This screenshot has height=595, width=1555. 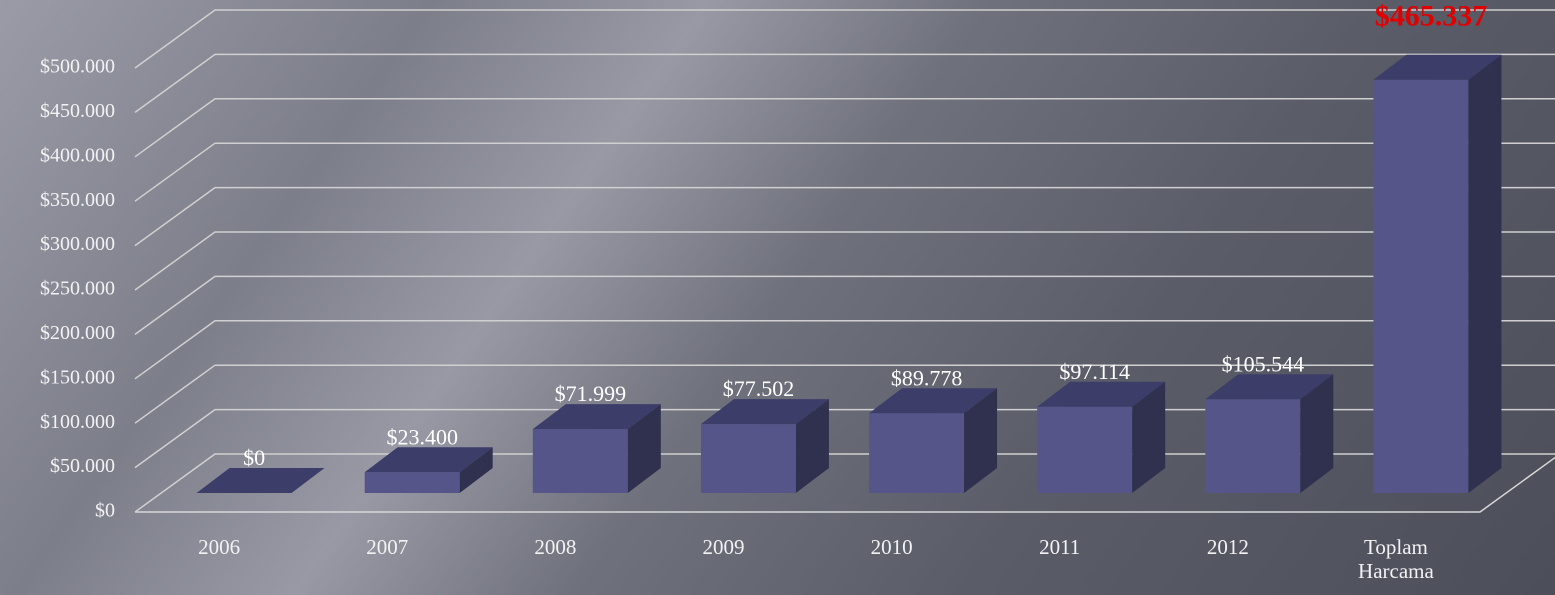 I want to click on value-label: $0, so click(x=254, y=457).